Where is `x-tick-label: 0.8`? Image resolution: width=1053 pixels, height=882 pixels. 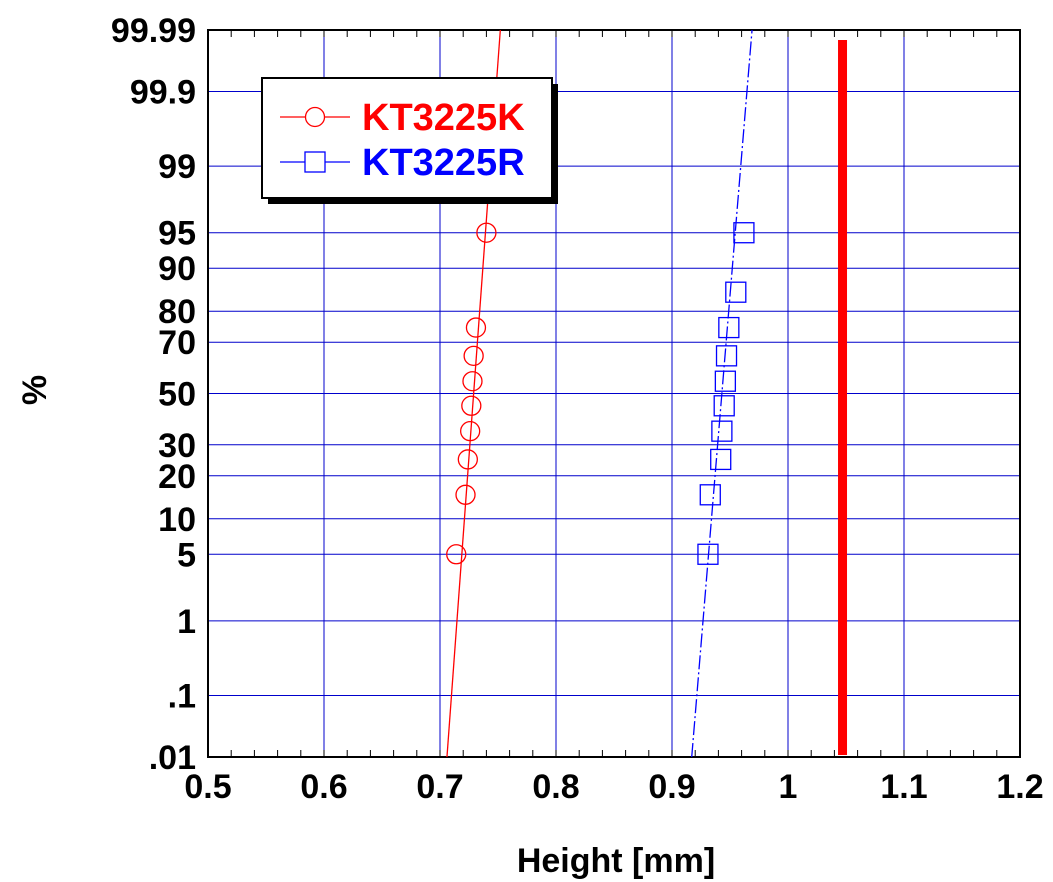
x-tick-label: 0.8 is located at coordinates (555, 787).